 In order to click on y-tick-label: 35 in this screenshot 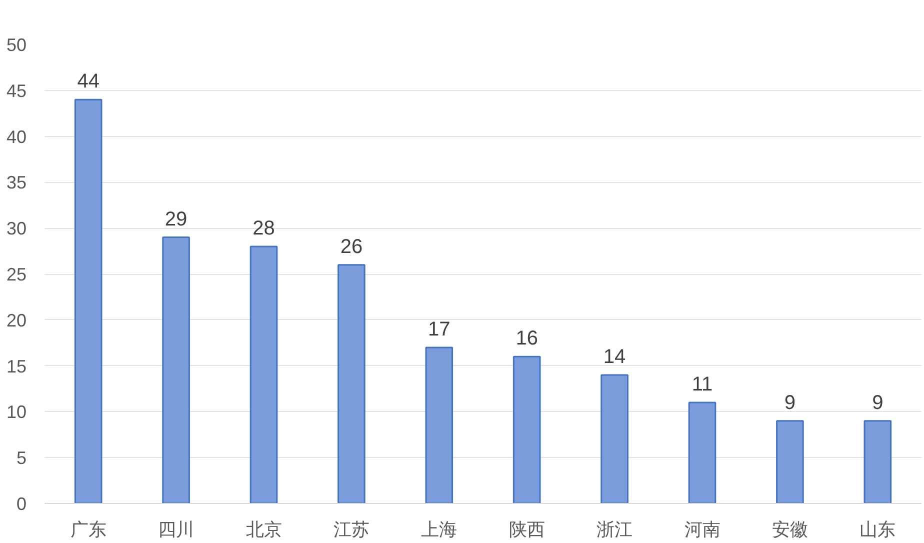, I will do `click(16, 182)`.